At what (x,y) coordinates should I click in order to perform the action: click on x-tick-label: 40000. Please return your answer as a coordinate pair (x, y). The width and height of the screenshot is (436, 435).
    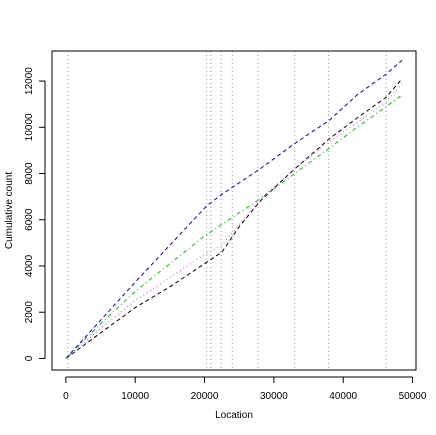
    Looking at the image, I should click on (343, 396).